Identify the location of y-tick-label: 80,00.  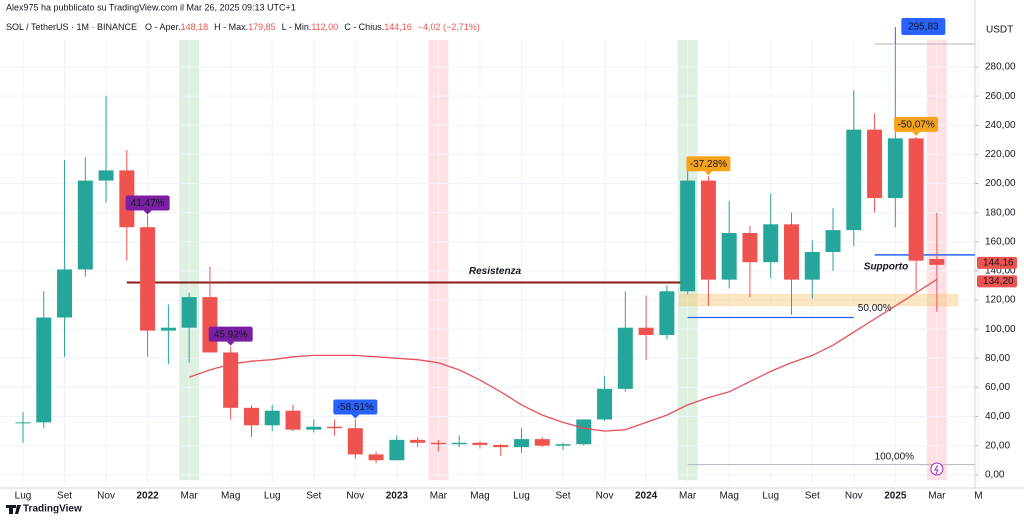
(997, 358).